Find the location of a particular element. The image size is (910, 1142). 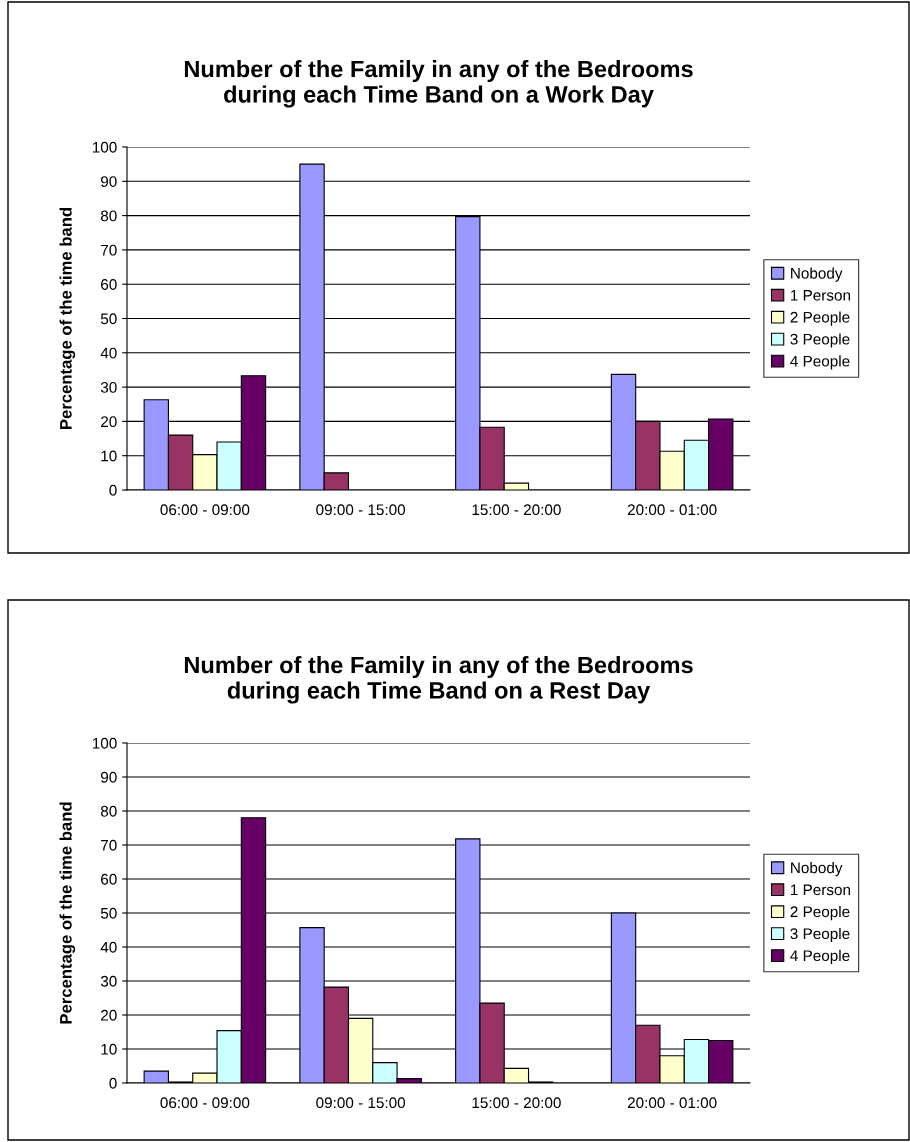

chart-title: Number of the Family in any of the Bedrooms during each Time Band on a Rest Day is located at coordinates (438, 680).